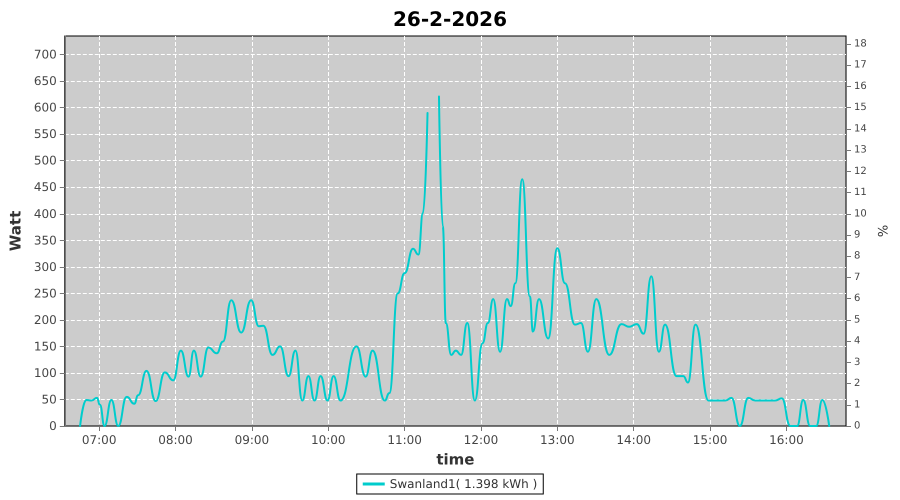  Describe the element at coordinates (328, 440) in the screenshot. I see `x-tick-label: 10:00` at that location.